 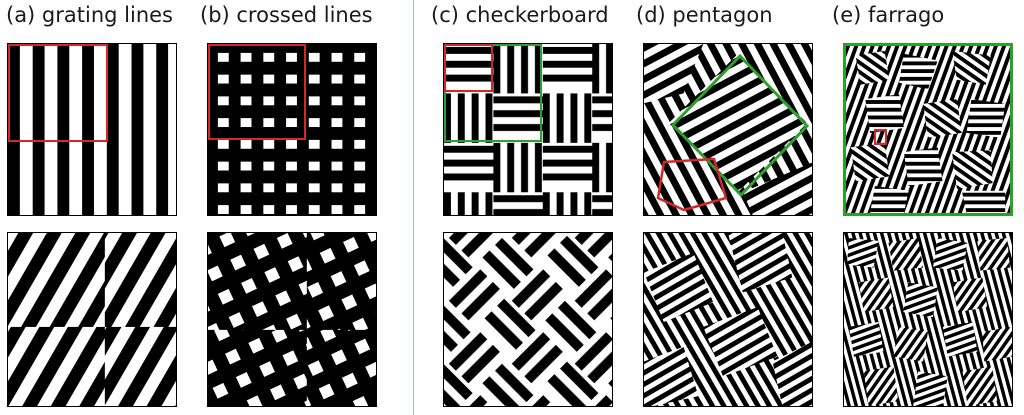 I want to click on pentagon-texture-bottom, so click(x=728, y=319).